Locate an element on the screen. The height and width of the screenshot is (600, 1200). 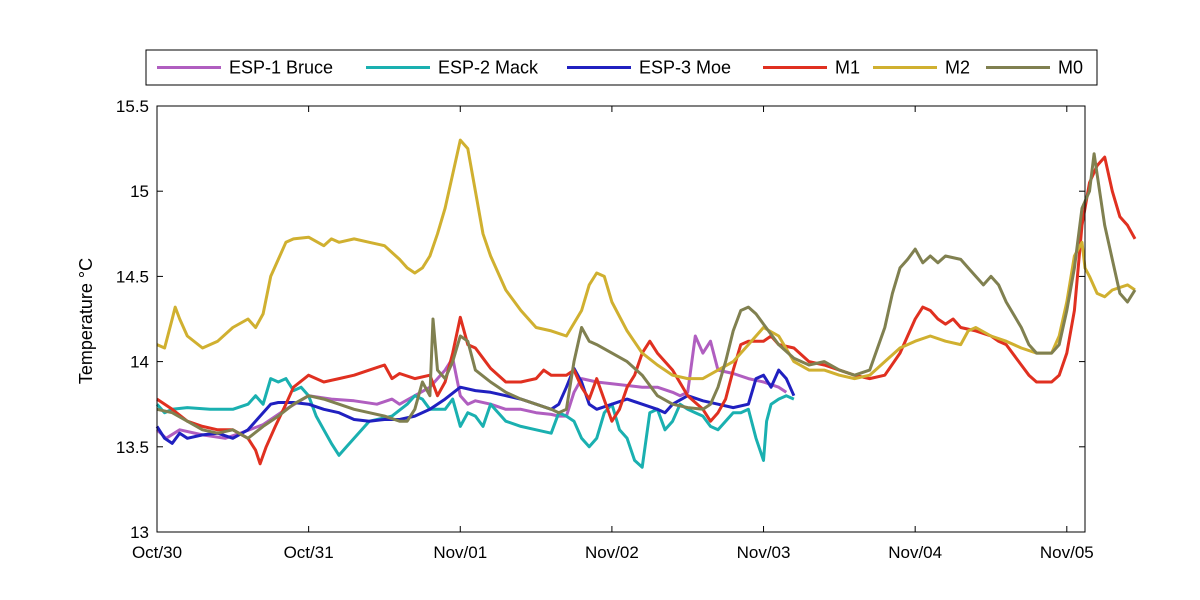
series-line-esp-3-moe is located at coordinates (475, 405).